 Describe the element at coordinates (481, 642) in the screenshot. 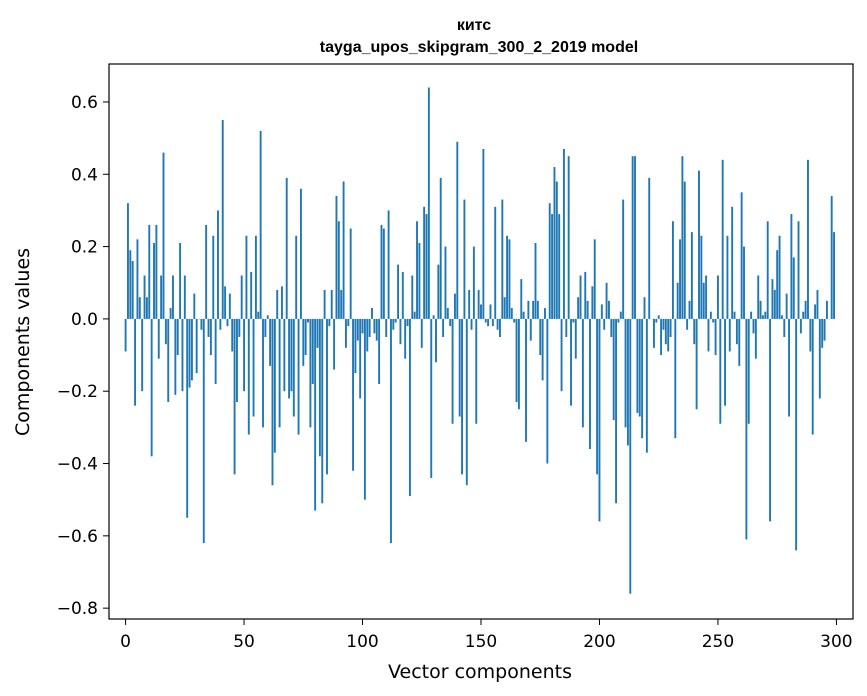

I see `x-tick-label: 150` at that location.